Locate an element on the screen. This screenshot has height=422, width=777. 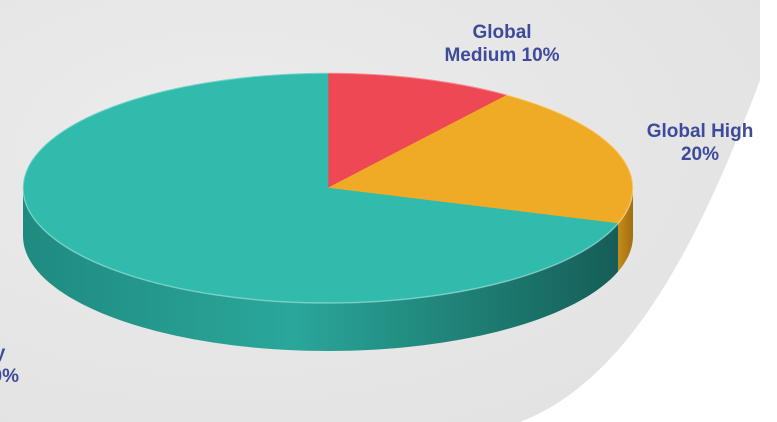
data-label-line: y is located at coordinates (40, 353).